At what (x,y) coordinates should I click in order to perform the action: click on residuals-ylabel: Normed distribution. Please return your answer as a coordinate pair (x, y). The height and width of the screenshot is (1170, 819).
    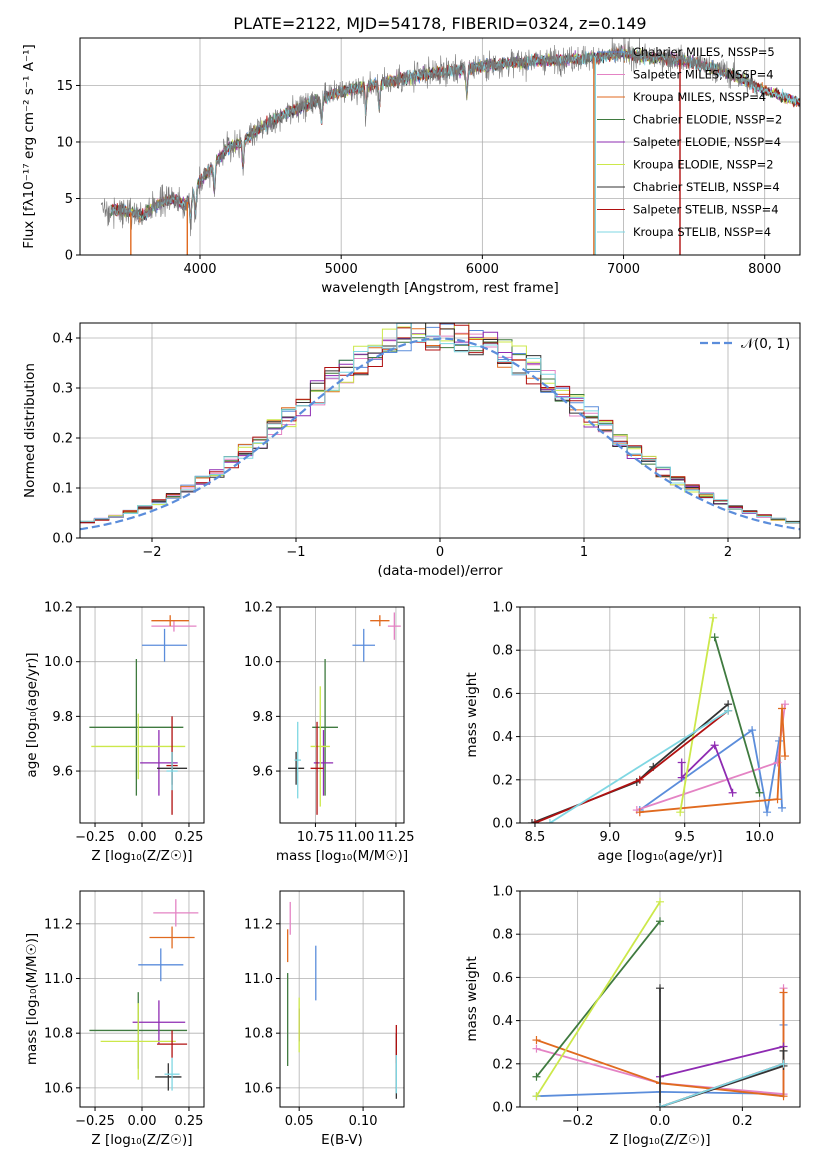
    Looking at the image, I should click on (30, 430).